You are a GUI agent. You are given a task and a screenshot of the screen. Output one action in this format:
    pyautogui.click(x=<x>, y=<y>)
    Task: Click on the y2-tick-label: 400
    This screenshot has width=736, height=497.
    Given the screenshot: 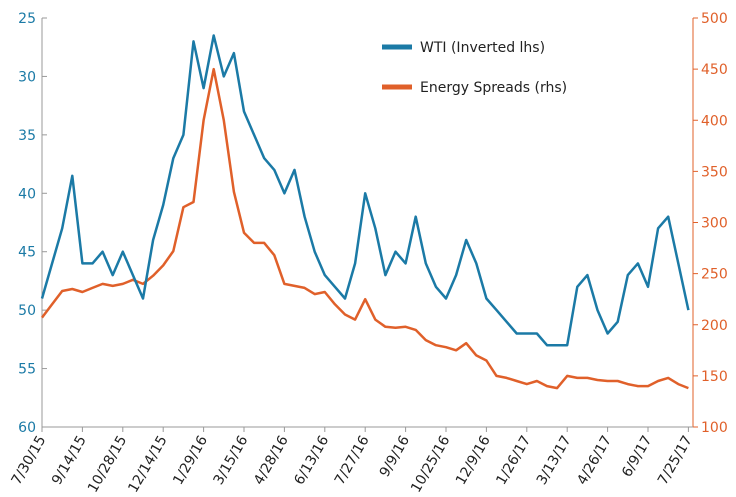 What is the action you would take?
    pyautogui.click(x=714, y=121)
    